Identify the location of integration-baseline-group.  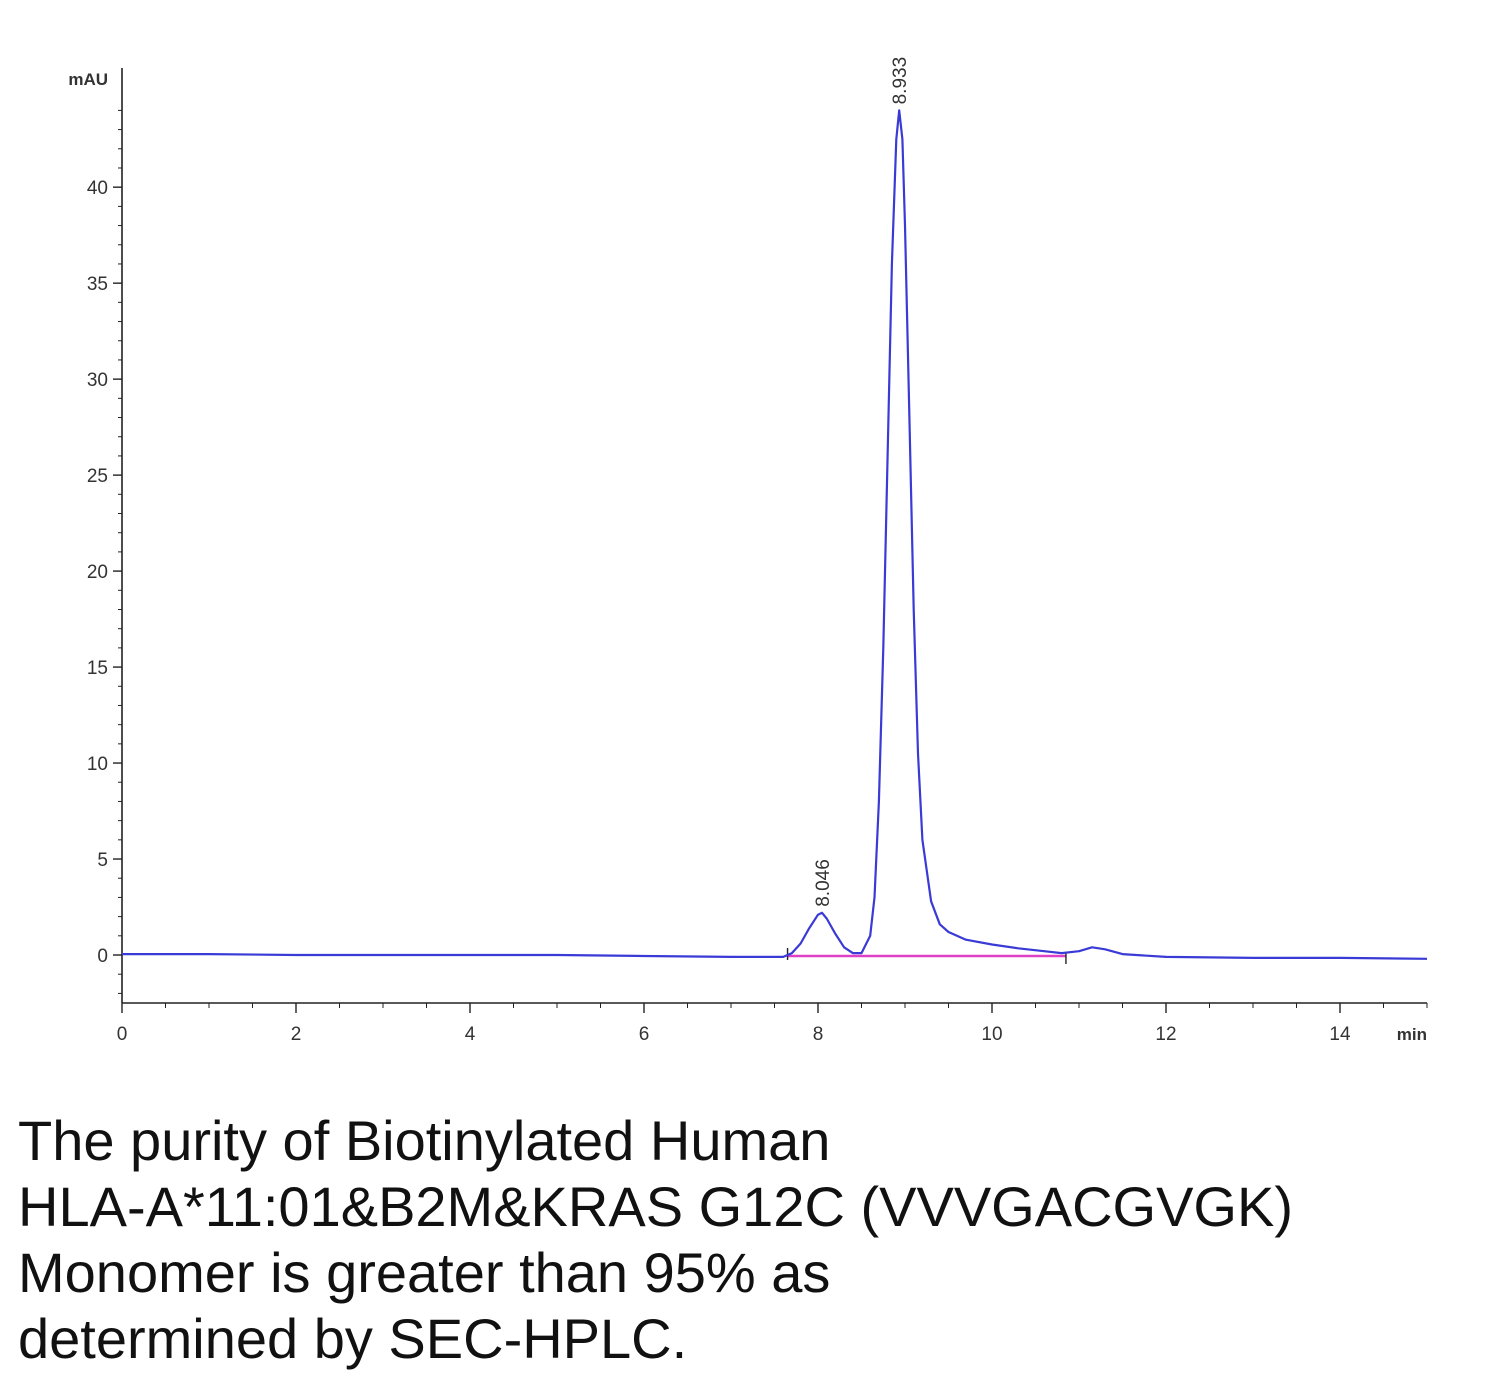
(926, 956).